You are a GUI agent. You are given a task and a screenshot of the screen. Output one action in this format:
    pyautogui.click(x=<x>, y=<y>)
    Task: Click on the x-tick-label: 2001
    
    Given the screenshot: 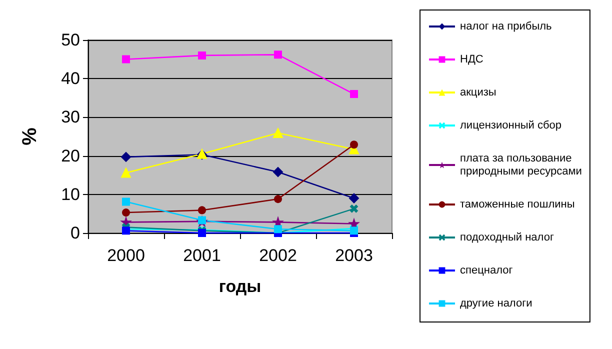 What is the action you would take?
    pyautogui.click(x=202, y=255)
    